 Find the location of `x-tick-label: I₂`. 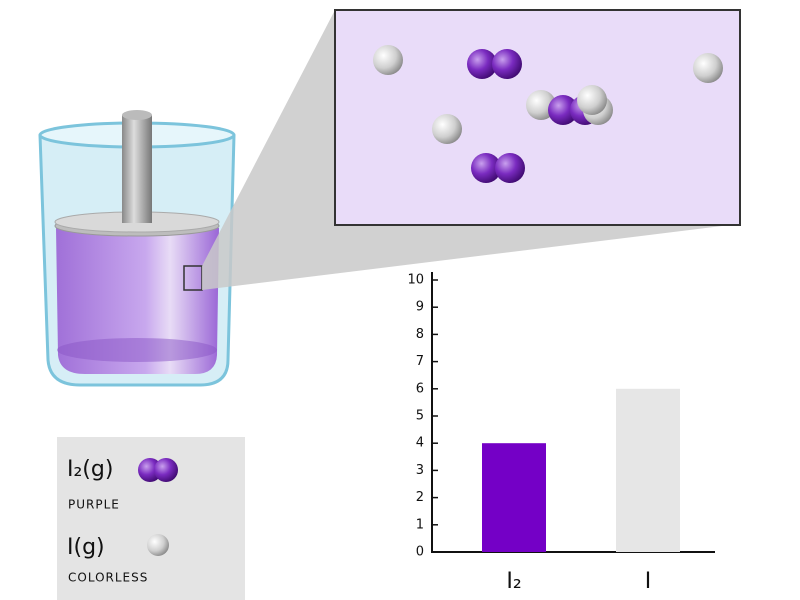

x-tick-label: I₂ is located at coordinates (513, 581).